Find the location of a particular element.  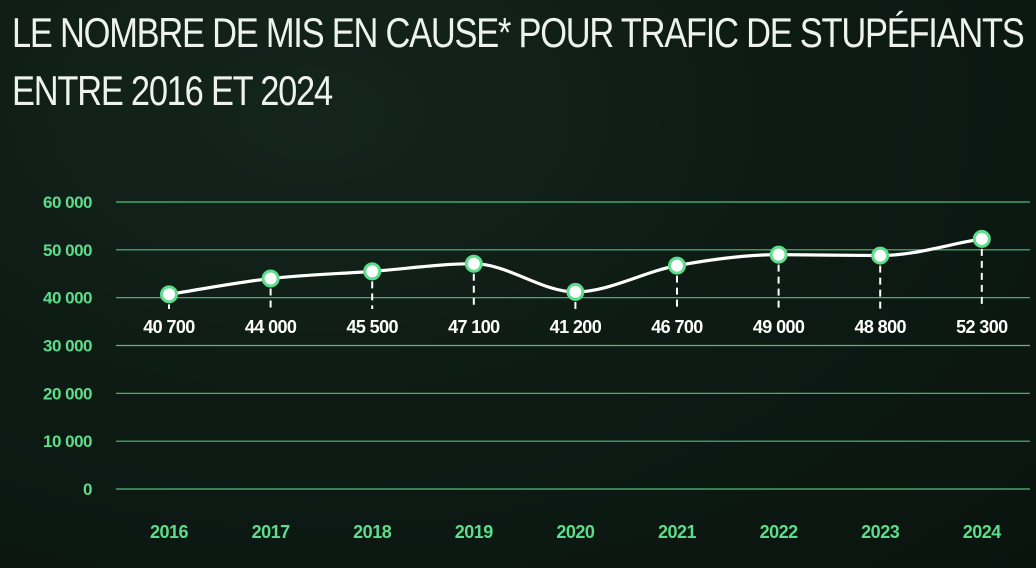

data-label: 52 300 is located at coordinates (982, 327).